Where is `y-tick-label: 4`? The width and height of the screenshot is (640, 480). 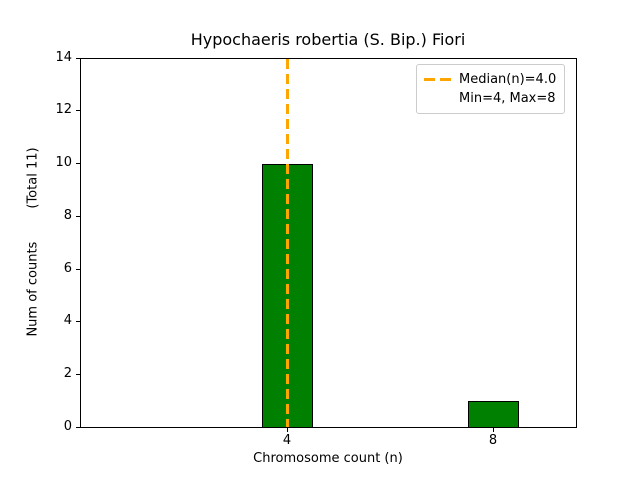
y-tick-label: 4 is located at coordinates (67, 320).